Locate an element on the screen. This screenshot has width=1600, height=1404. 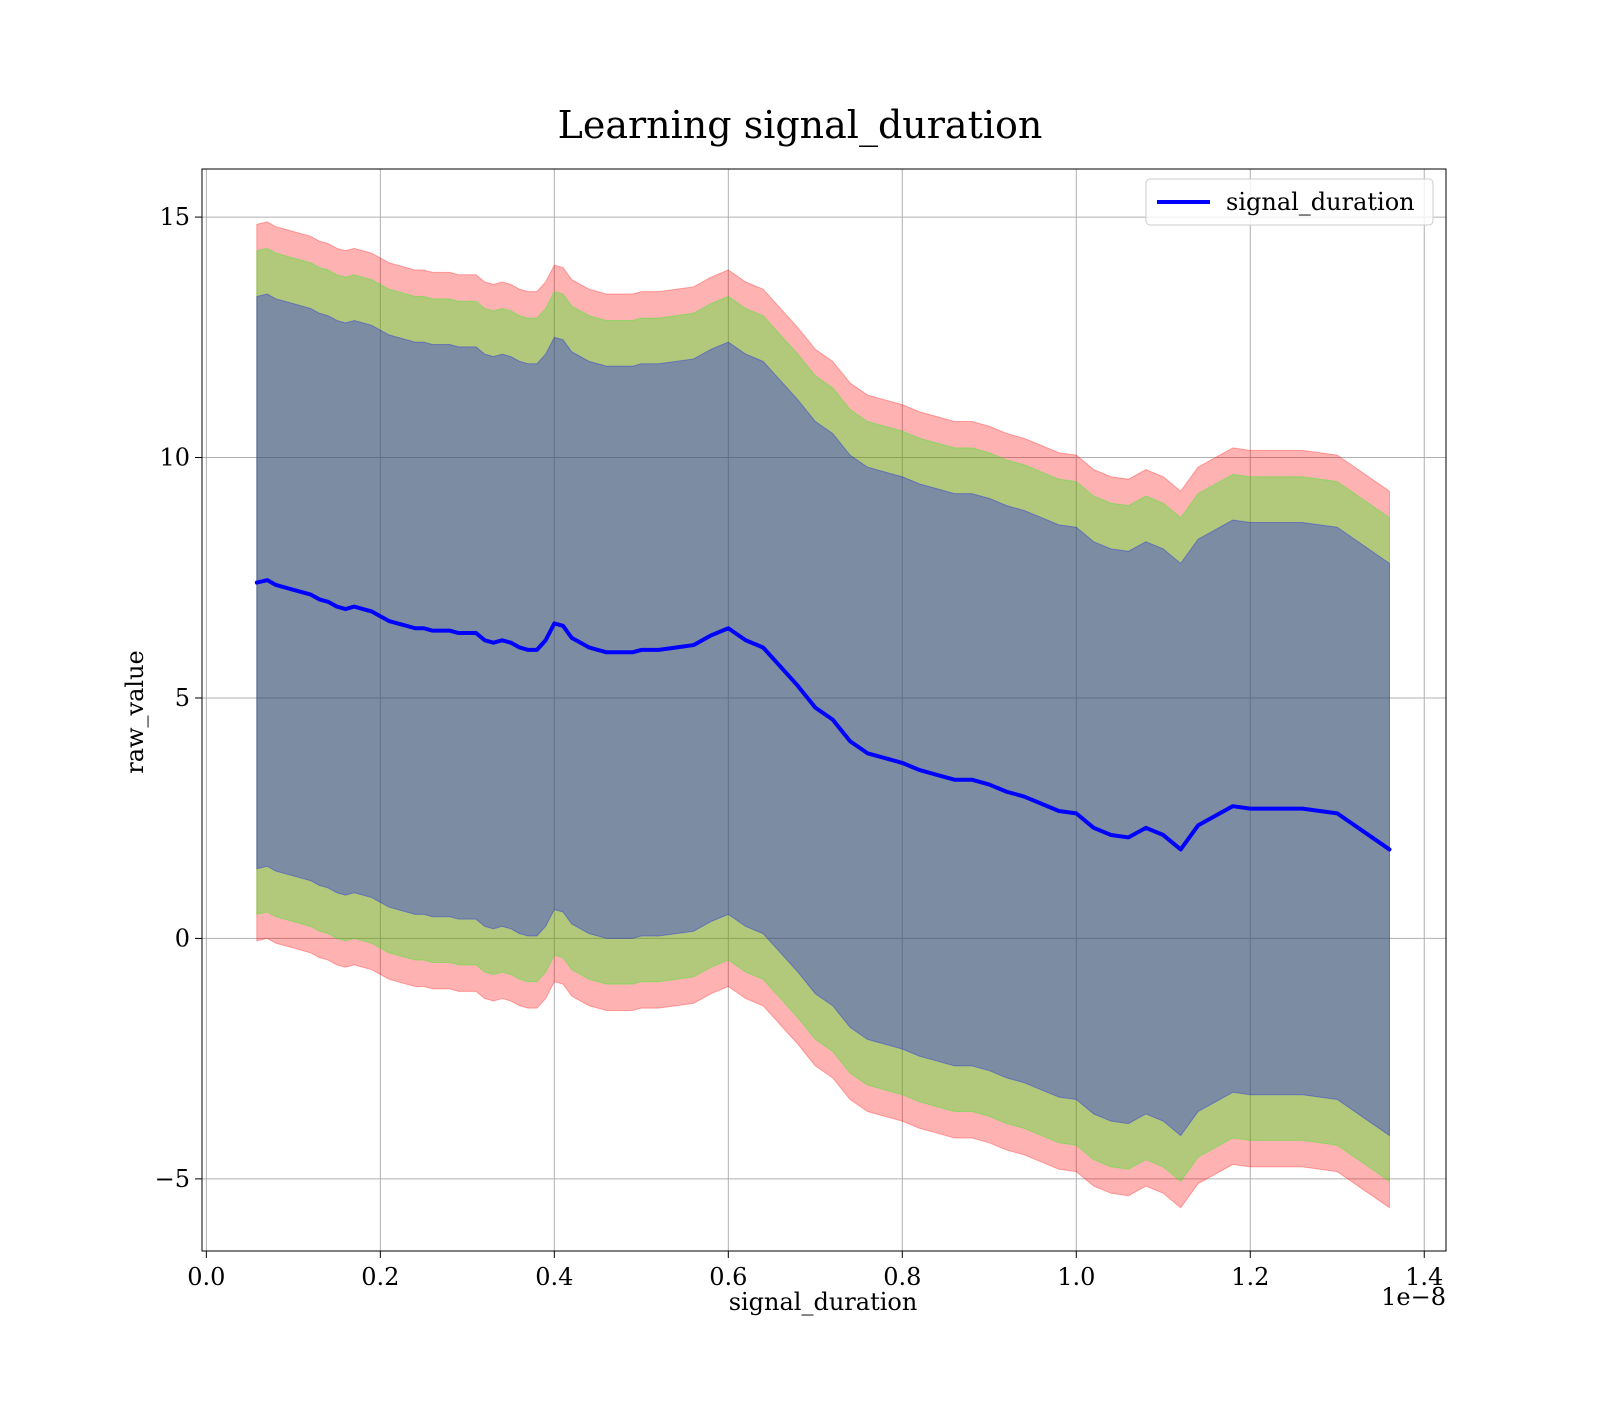
y-tick-label: −5 is located at coordinates (172, 1179).